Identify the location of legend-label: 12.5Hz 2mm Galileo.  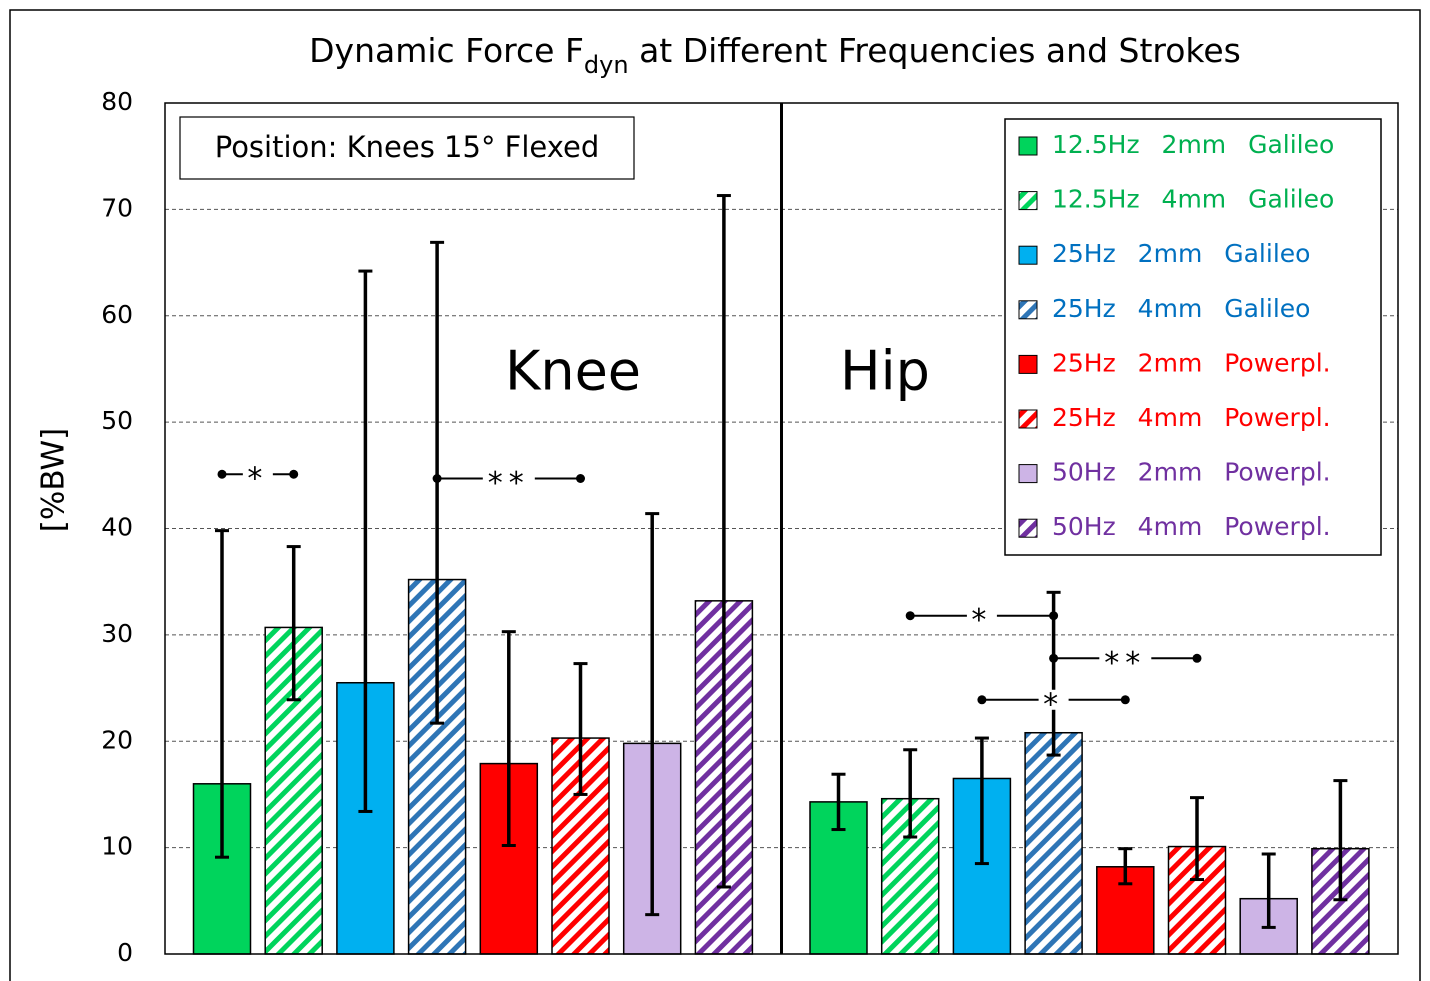
(1193, 144).